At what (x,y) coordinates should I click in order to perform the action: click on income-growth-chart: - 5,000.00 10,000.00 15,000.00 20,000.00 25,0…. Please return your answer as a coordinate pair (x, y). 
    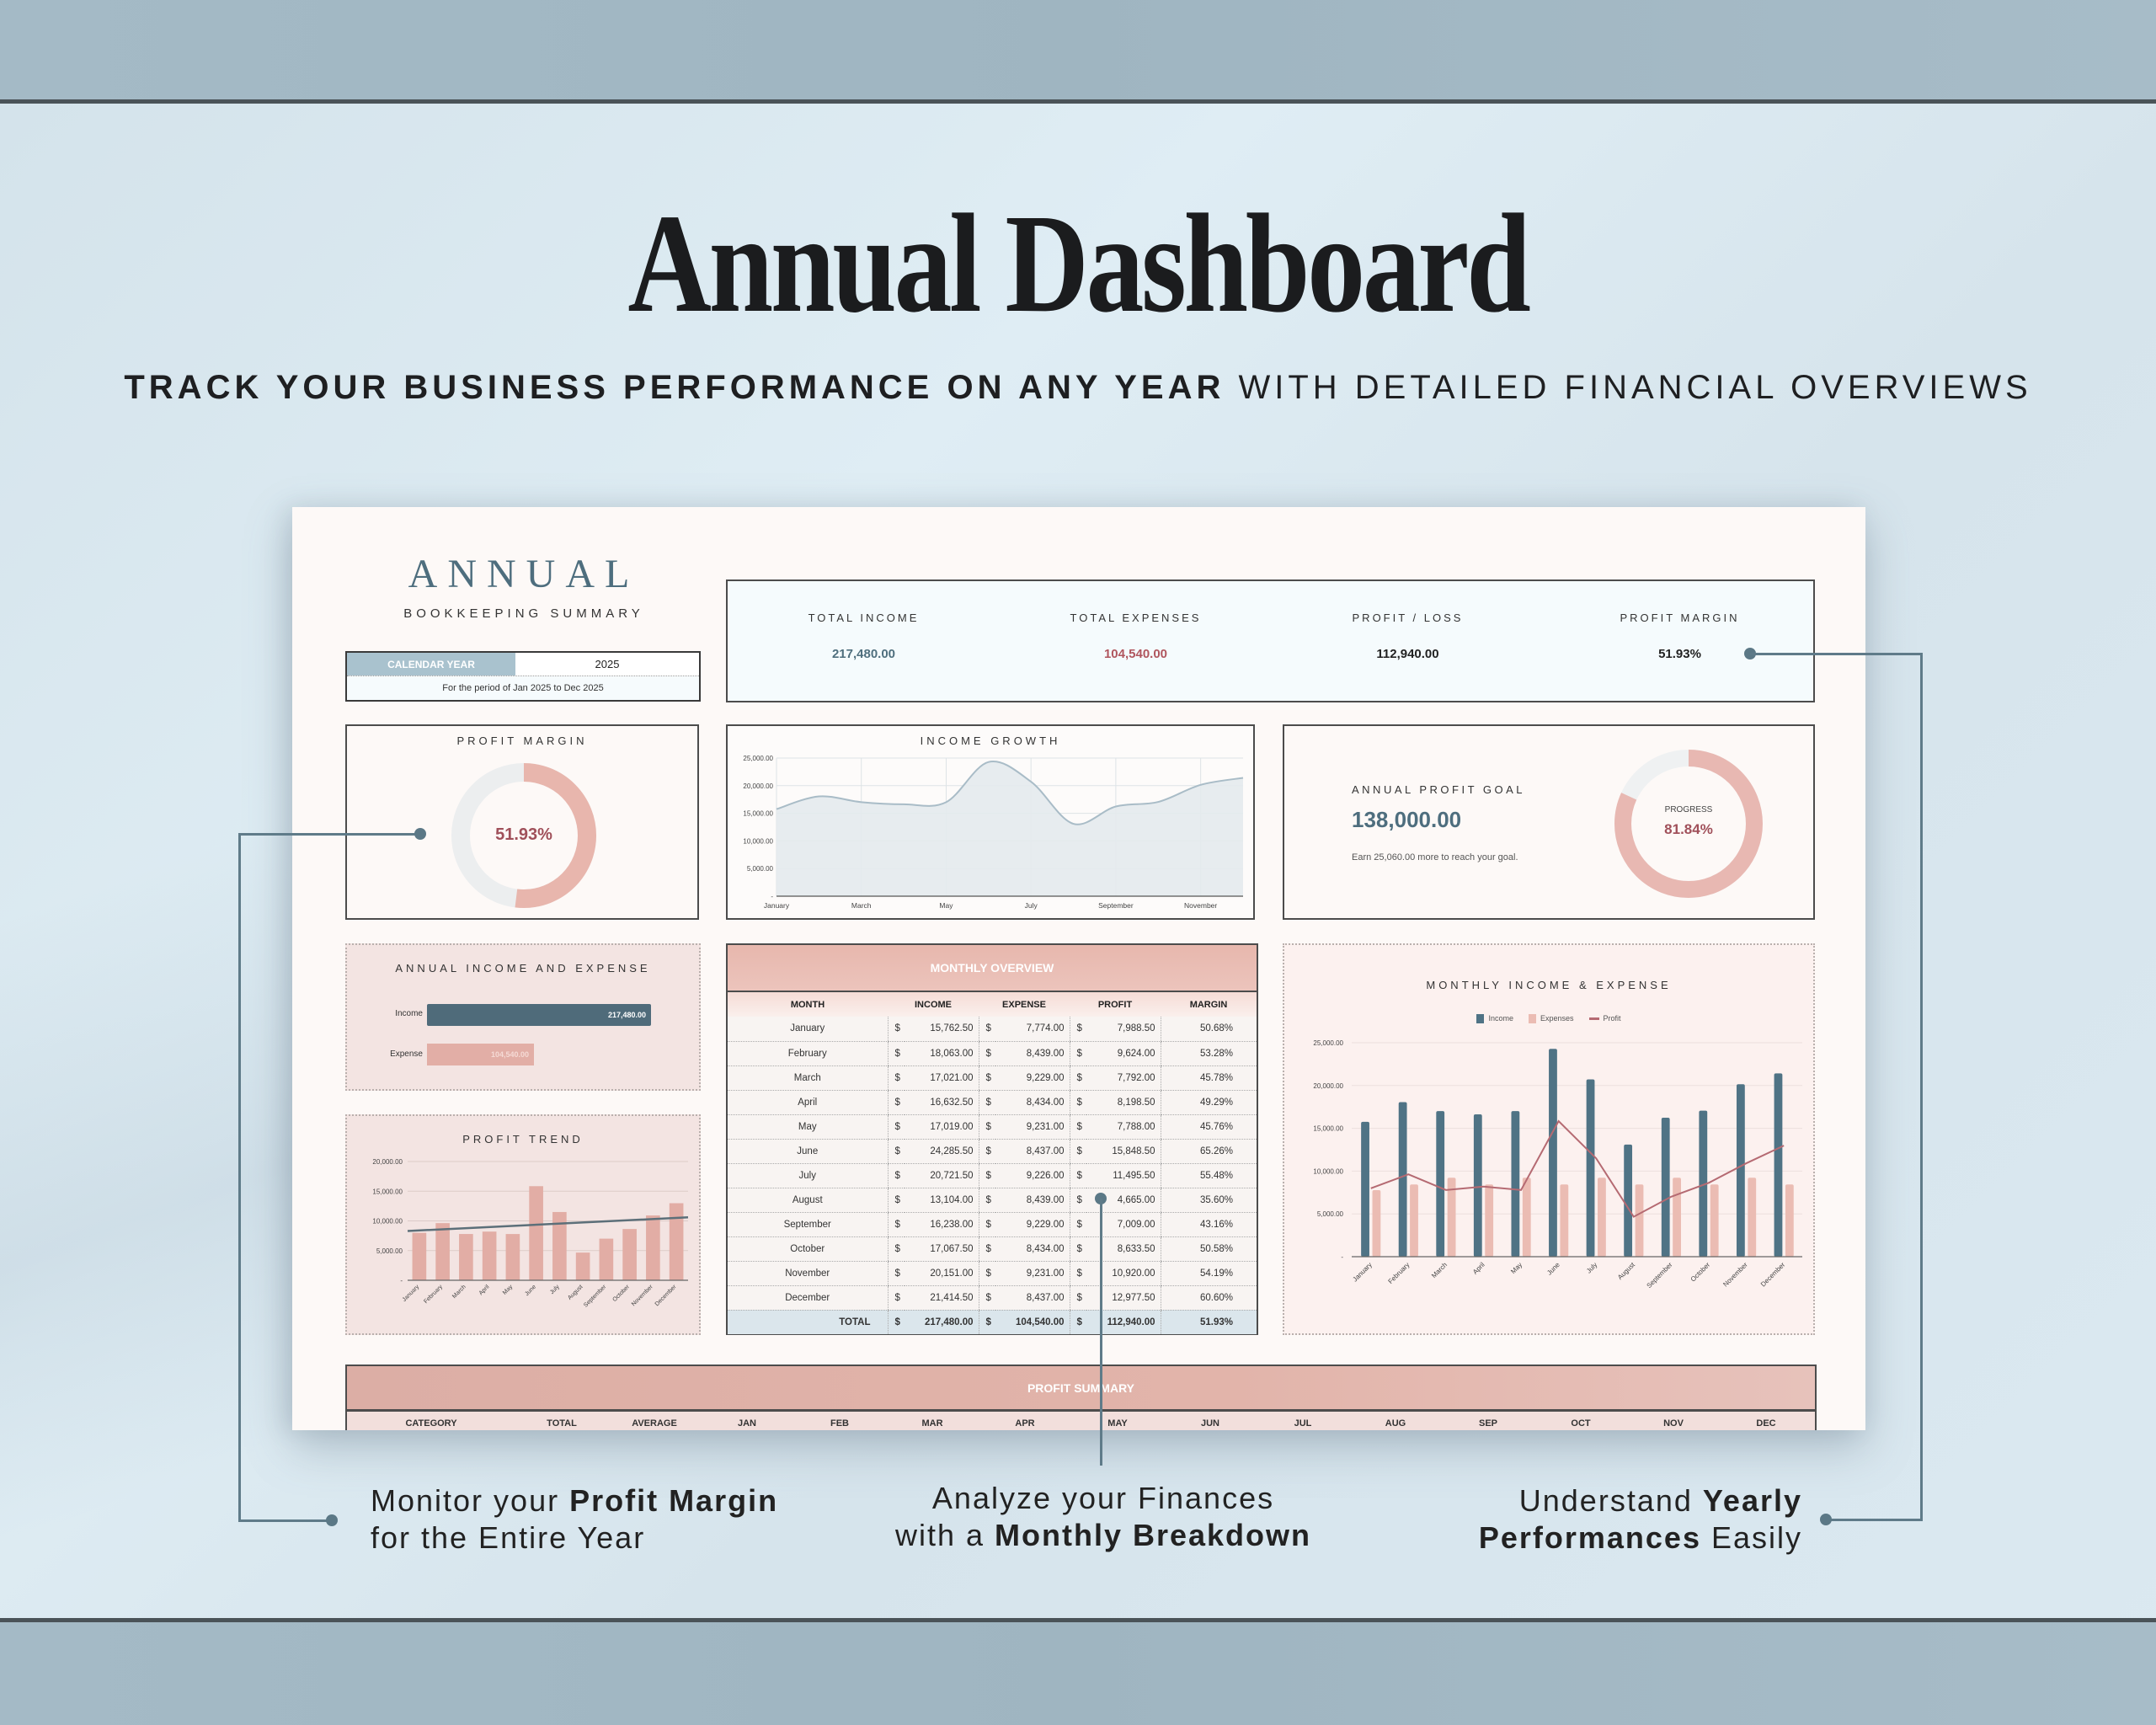
    Looking at the image, I should click on (993, 832).